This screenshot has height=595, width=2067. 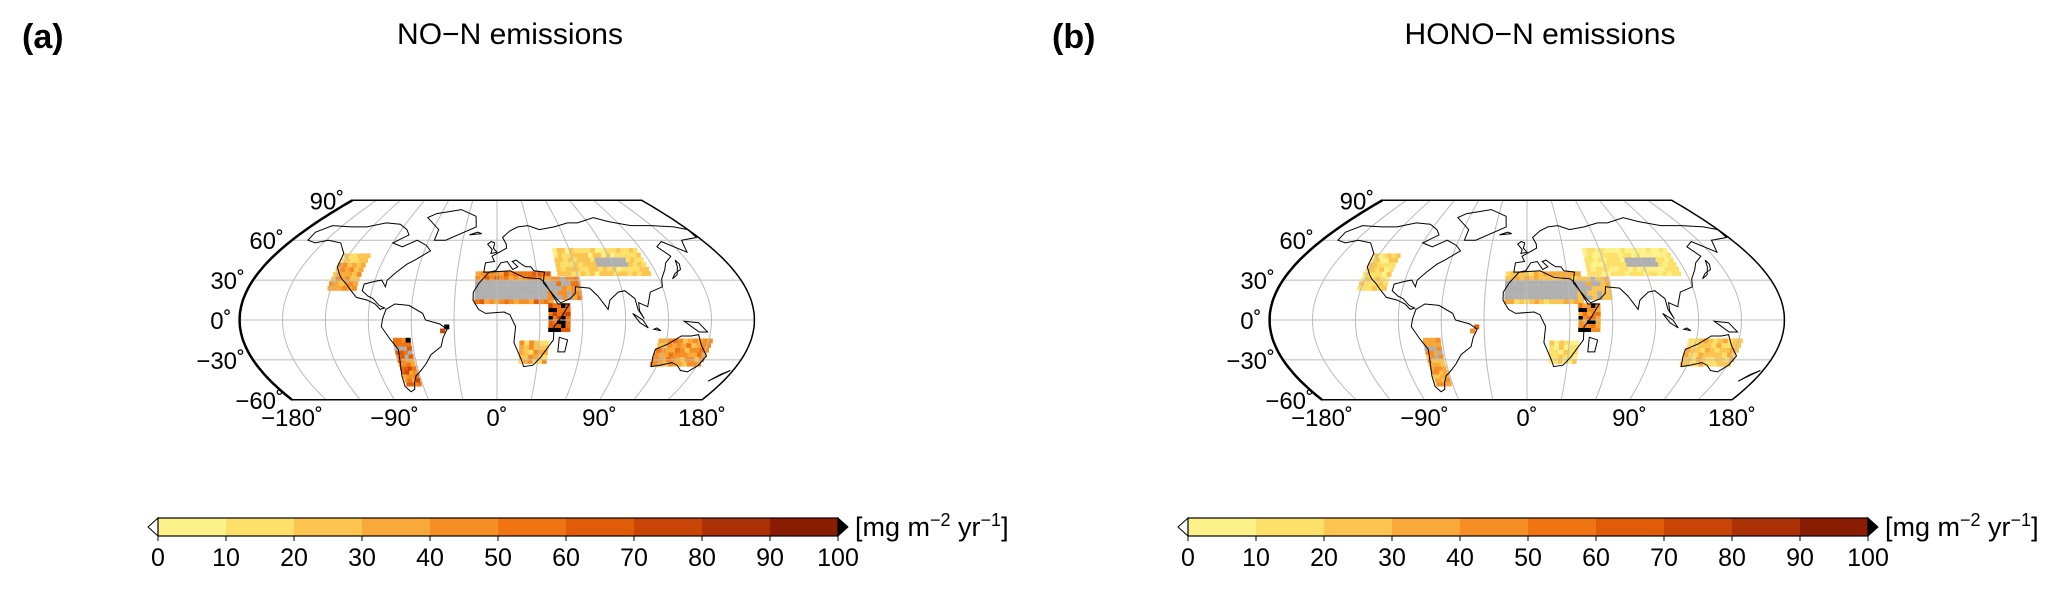 What do you see at coordinates (1540, 34) in the screenshot?
I see `panel-title: HONO−N emissions` at bounding box center [1540, 34].